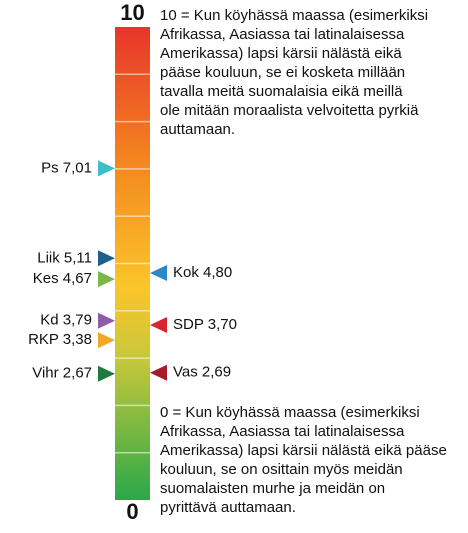 This screenshot has width=468, height=533. What do you see at coordinates (62, 373) in the screenshot?
I see `marker-label: Vihr 2,67` at bounding box center [62, 373].